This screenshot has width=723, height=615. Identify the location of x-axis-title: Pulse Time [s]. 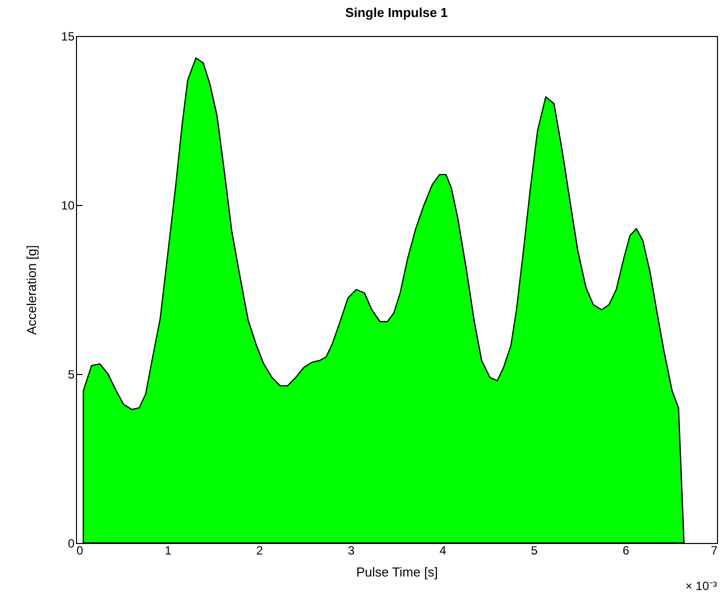
(397, 572).